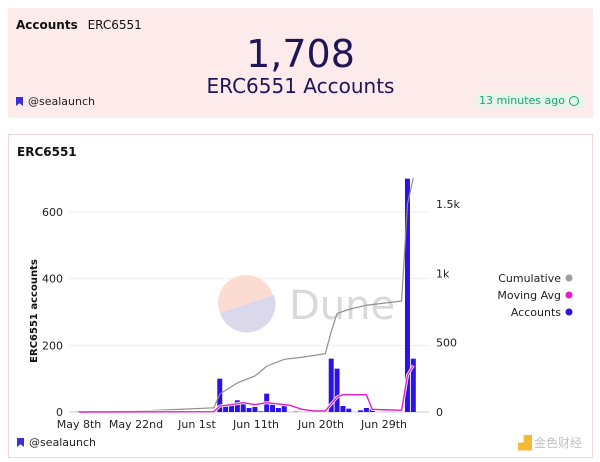  What do you see at coordinates (439, 412) in the screenshot?
I see `right-axis-tick: 0` at bounding box center [439, 412].